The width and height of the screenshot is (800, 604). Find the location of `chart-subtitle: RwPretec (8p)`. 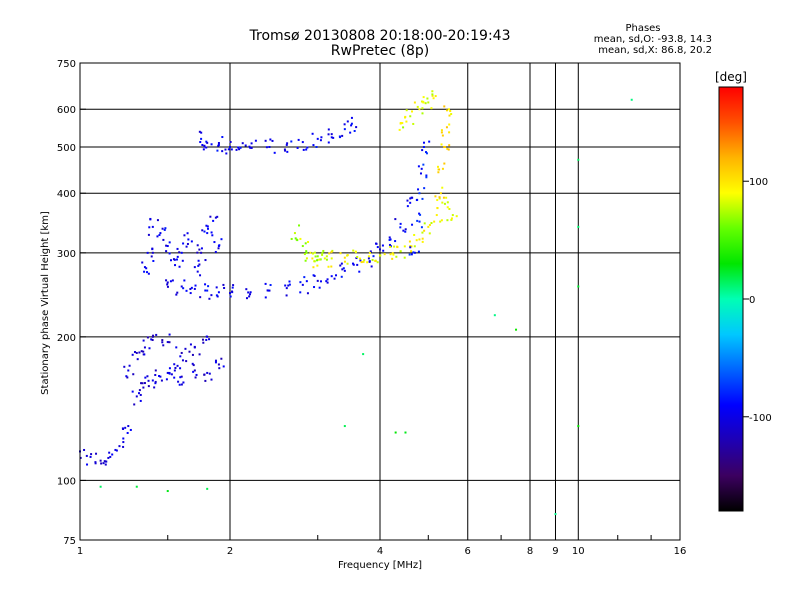

chart-subtitle: RwPretec (8p) is located at coordinates (380, 51).